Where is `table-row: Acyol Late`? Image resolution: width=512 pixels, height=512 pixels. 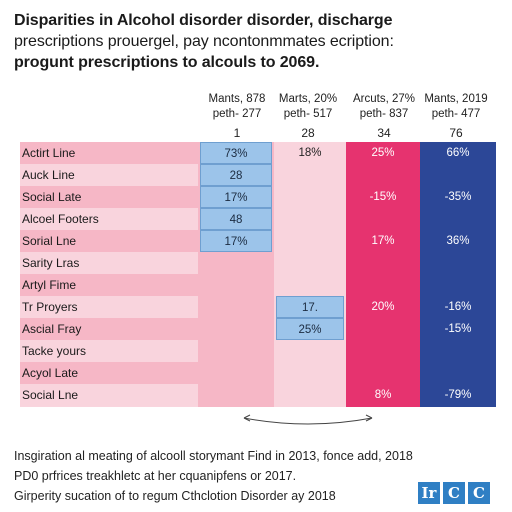
table-row: Acyol Late is located at coordinates (109, 373).